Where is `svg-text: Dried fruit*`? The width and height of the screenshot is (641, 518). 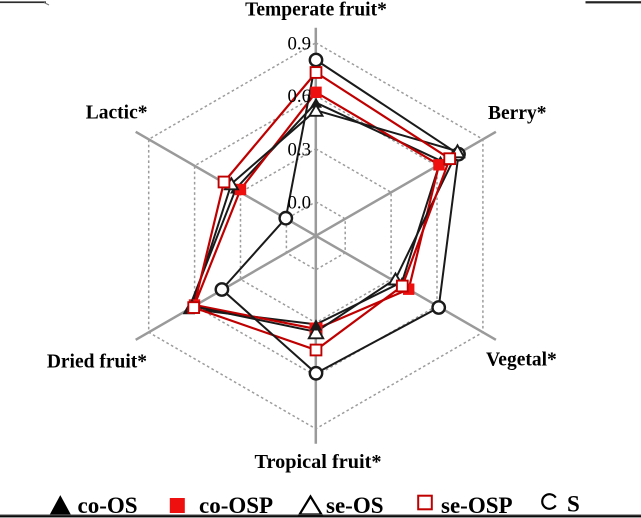 svg-text: Dried fruit* is located at coordinates (97, 362).